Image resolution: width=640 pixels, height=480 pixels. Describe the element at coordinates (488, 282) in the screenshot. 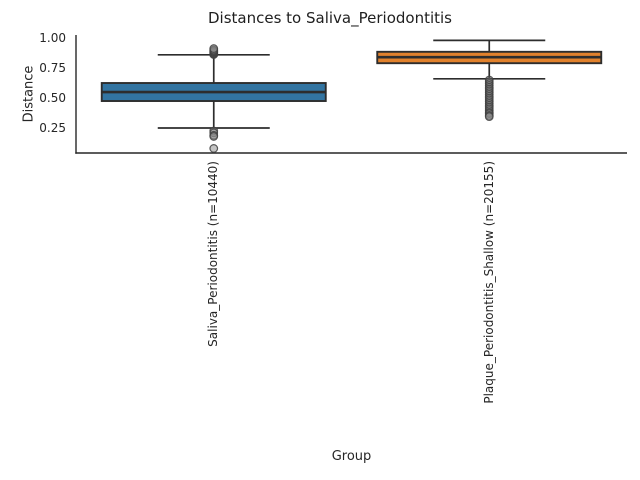

I see `x-tick-label: Plaque_Periodontitis_Shallow (n=20155)` at that location.